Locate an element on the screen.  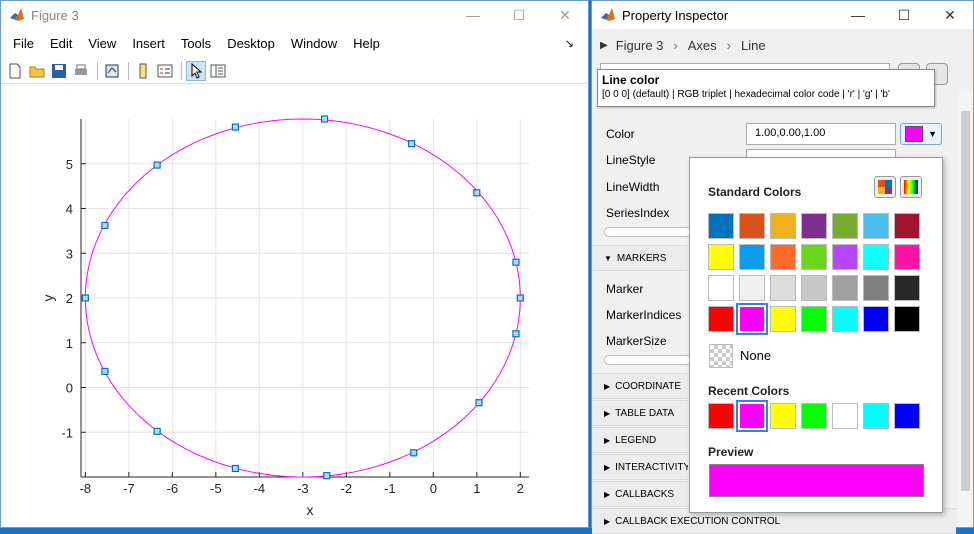
inspector-scrollbar is located at coordinates (965, 309).